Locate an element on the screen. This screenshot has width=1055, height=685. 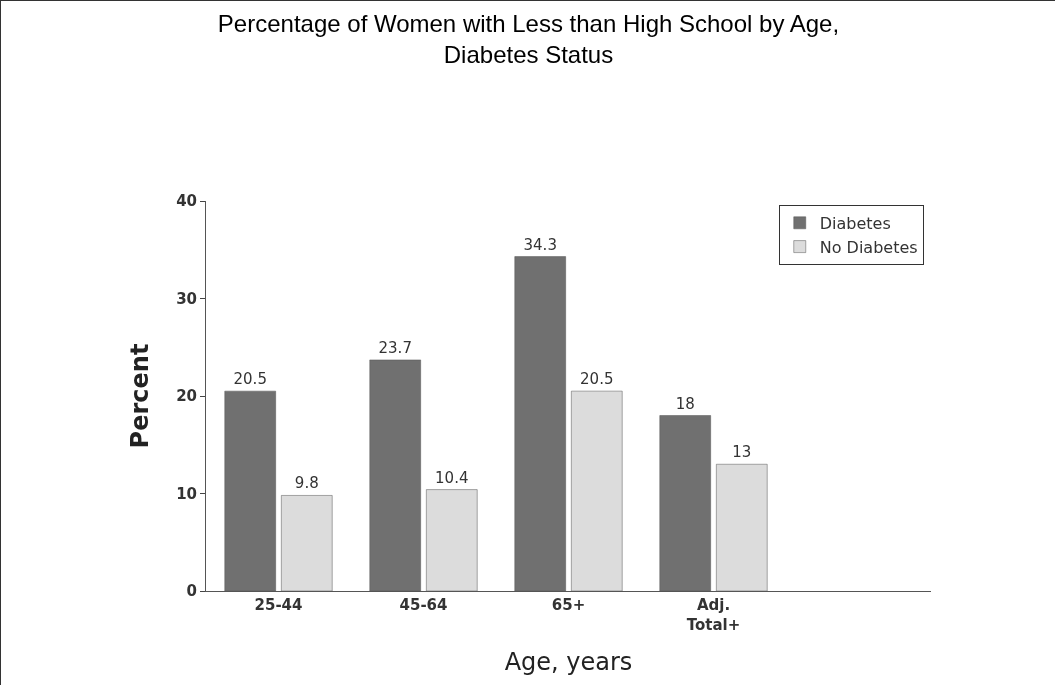
legend-label: Diabetes is located at coordinates (855, 224).